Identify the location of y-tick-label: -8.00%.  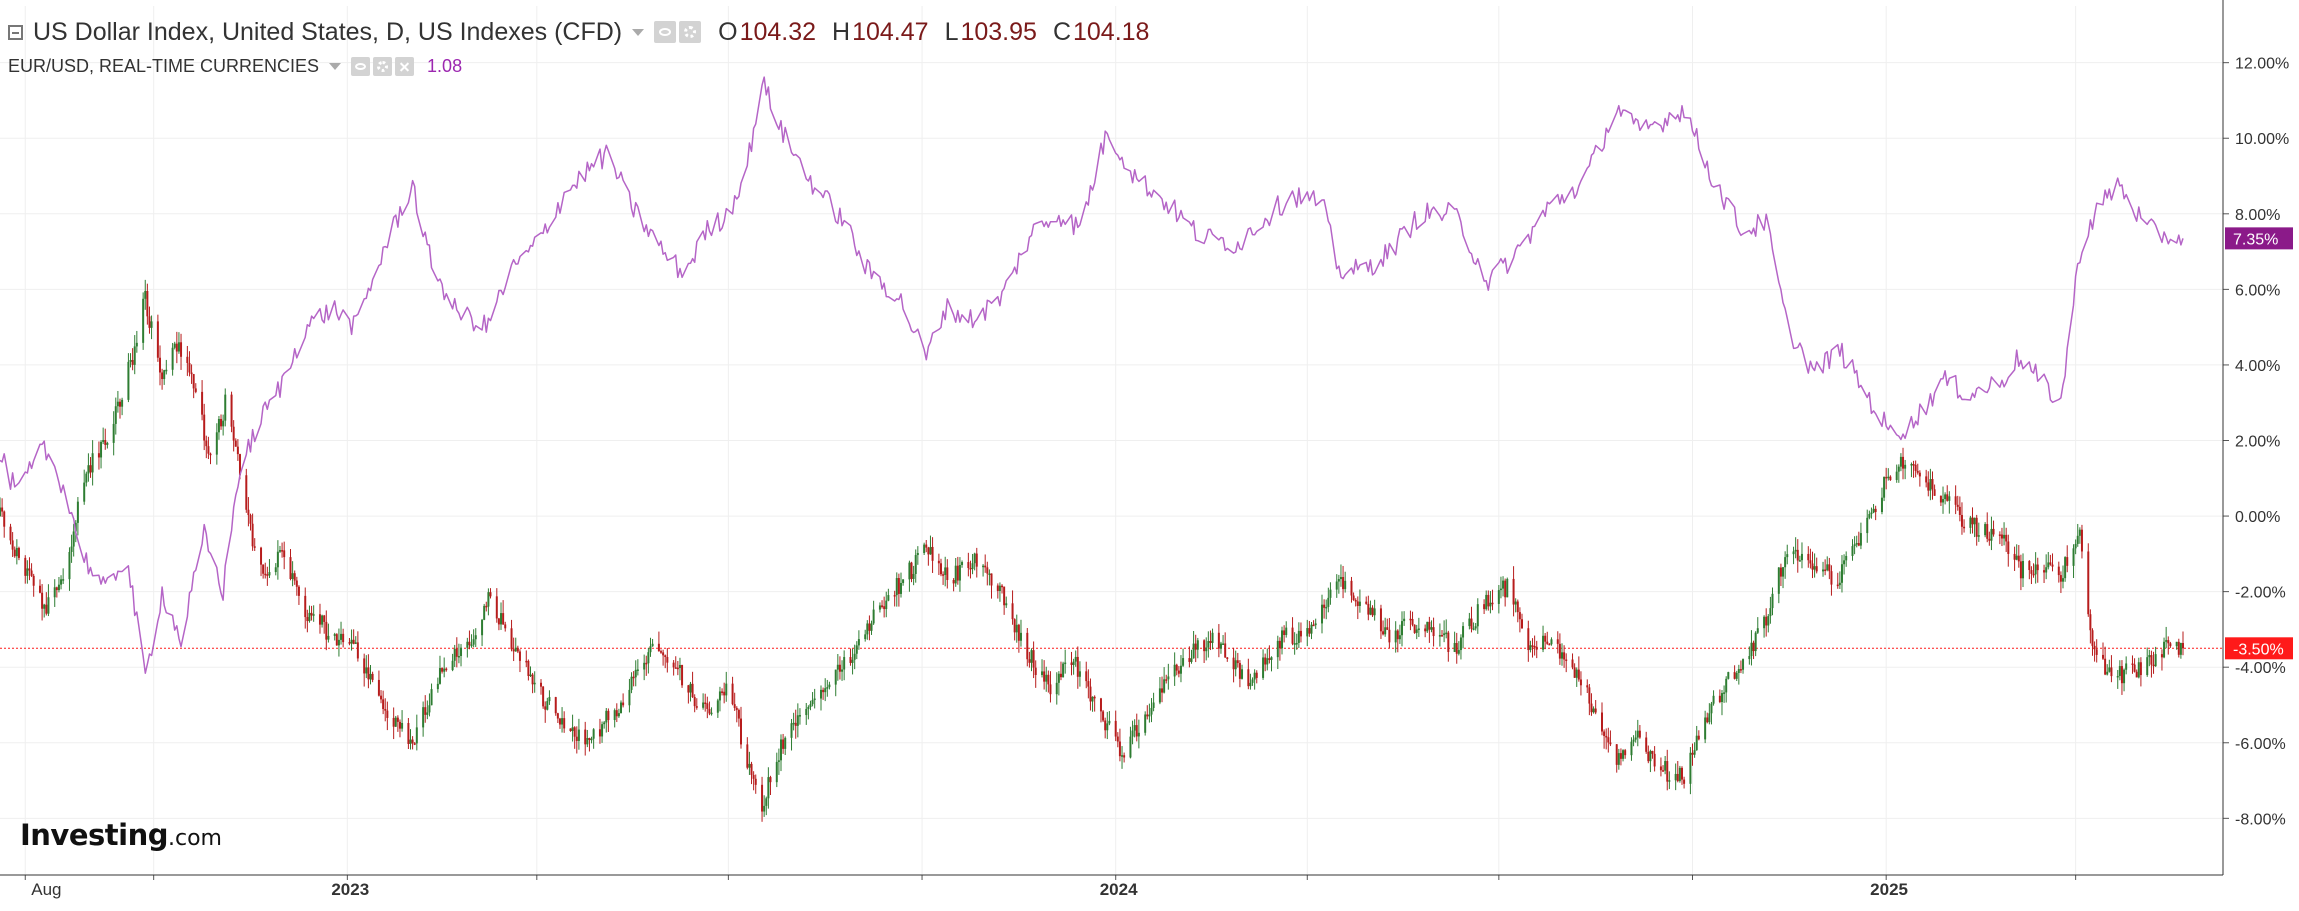
(2260, 819).